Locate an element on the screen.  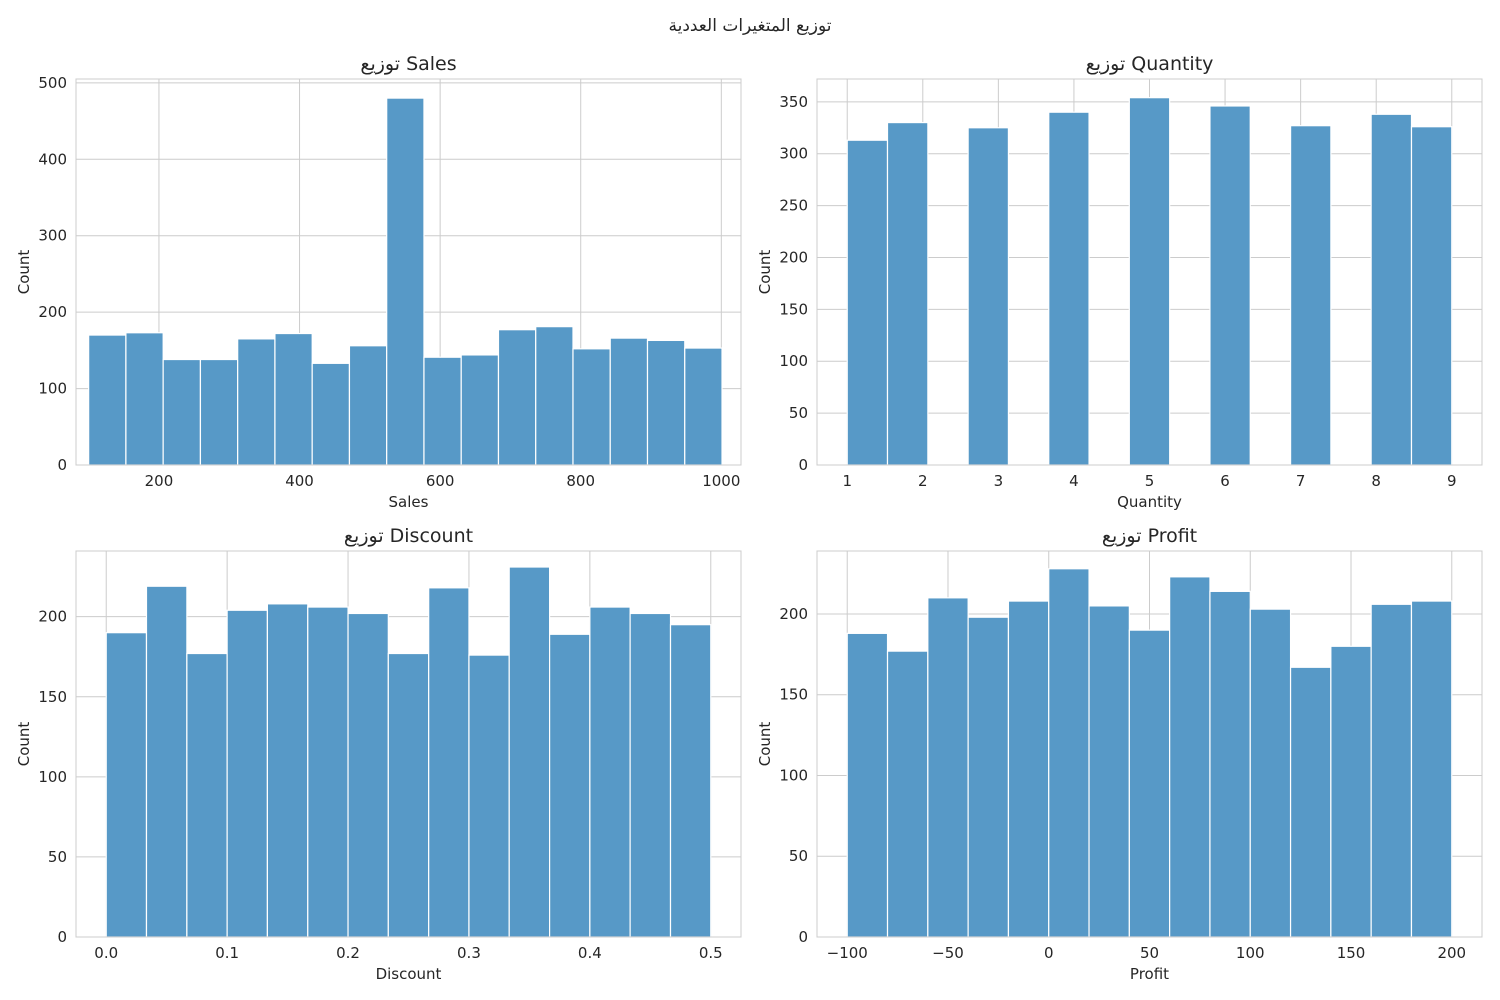
x-tick-label: 7 is located at coordinates (1301, 481).